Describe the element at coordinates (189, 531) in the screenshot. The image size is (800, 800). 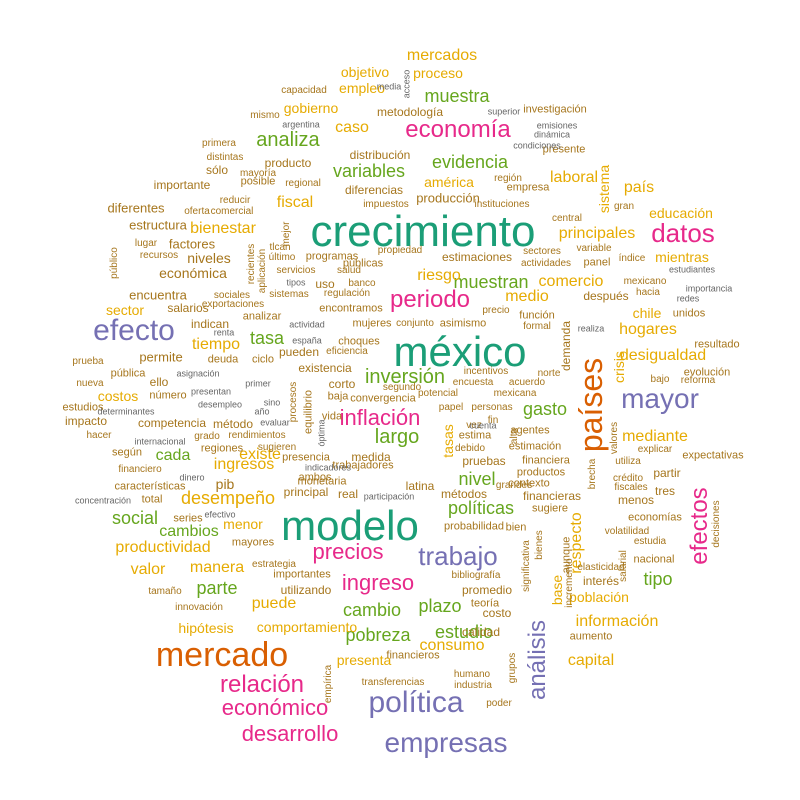
I see `cloud-word: cambios` at that location.